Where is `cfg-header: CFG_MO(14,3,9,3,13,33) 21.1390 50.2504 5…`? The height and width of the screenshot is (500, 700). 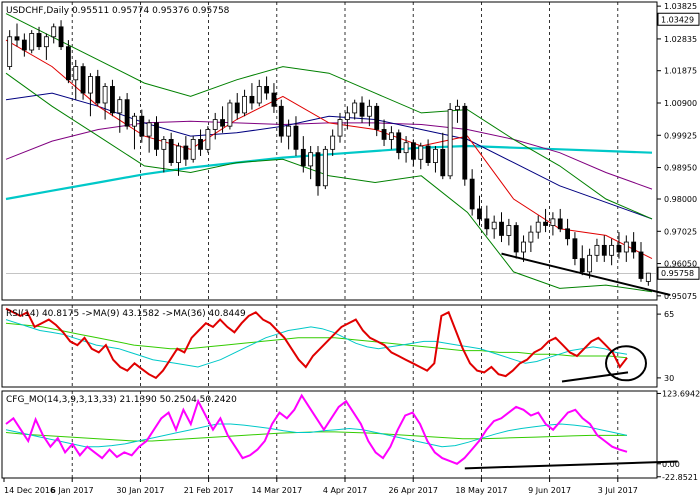
cfg-header: CFG_MO(14,3,9,3,13,33) 21.1390 50.2504 5… is located at coordinates (121, 400).